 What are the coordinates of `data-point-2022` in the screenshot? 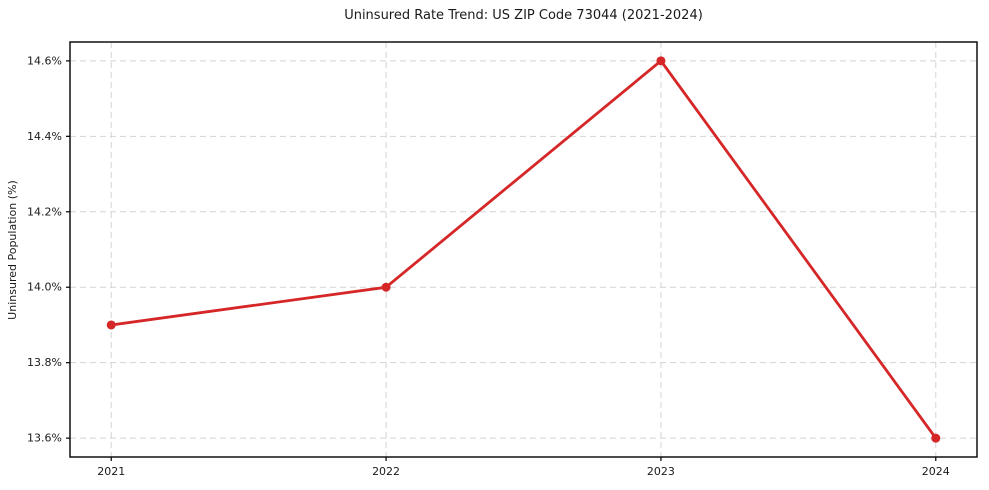 It's located at (386, 287).